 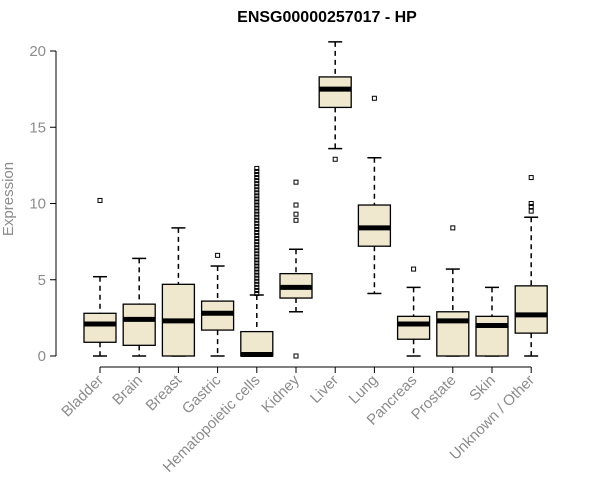 What do you see at coordinates (482, 388) in the screenshot?
I see `x-tick-label: Skin` at bounding box center [482, 388].